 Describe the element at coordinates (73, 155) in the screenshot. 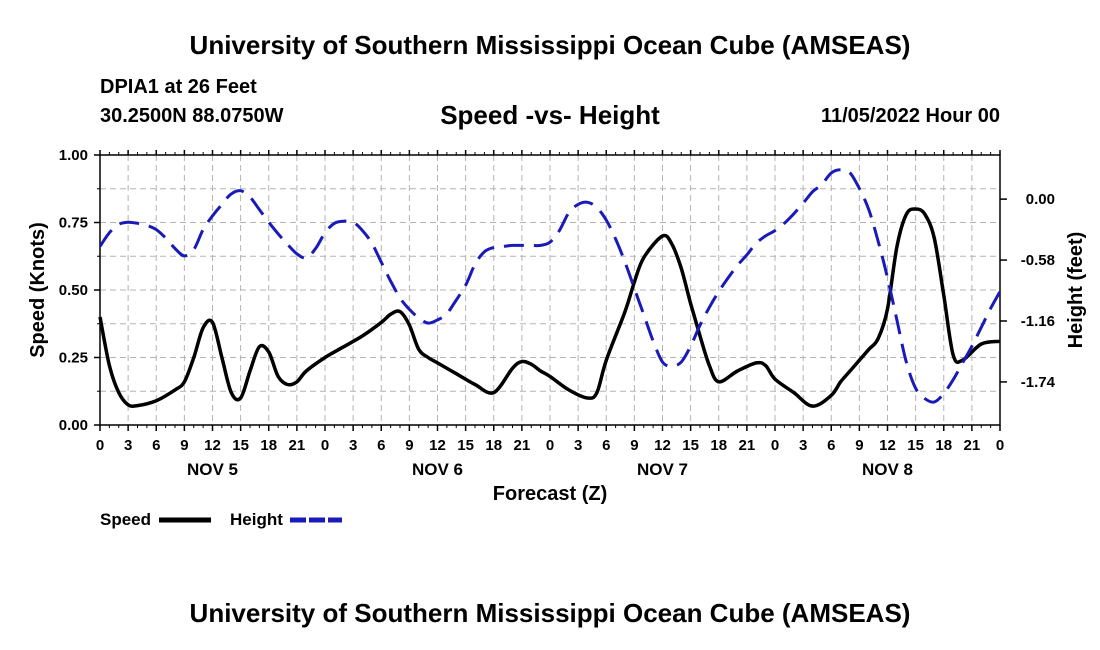

I see `y-tick-label: 1.00` at that location.